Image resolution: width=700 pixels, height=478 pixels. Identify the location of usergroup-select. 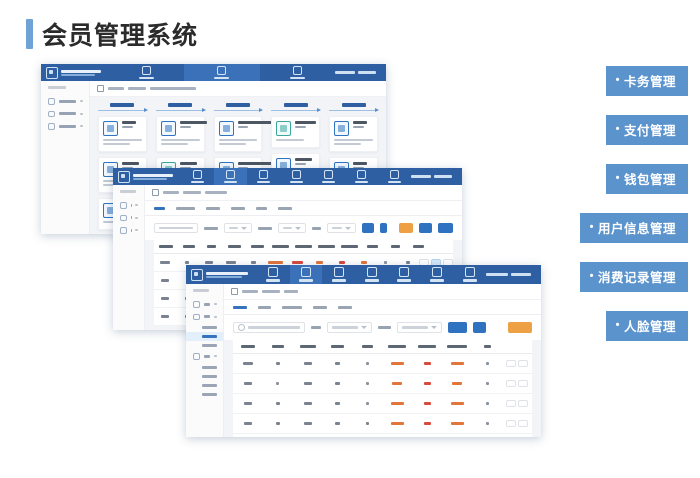
(419, 327).